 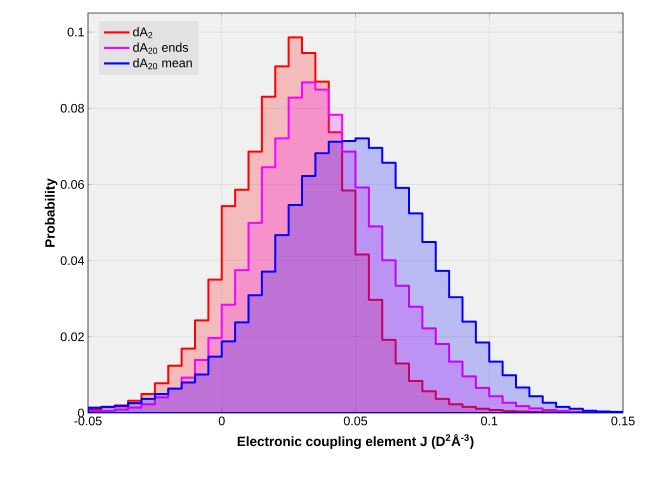 What do you see at coordinates (162, 64) in the screenshot?
I see `legend-label: dA$_{20}$ mean` at bounding box center [162, 64].